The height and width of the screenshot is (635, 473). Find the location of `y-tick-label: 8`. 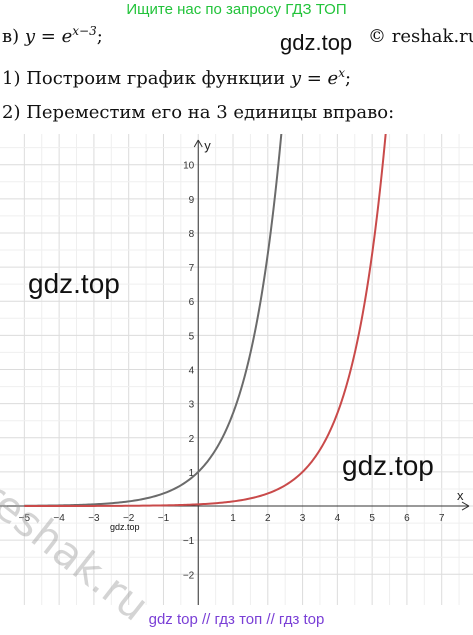

y-tick-label: 8 is located at coordinates (192, 234).